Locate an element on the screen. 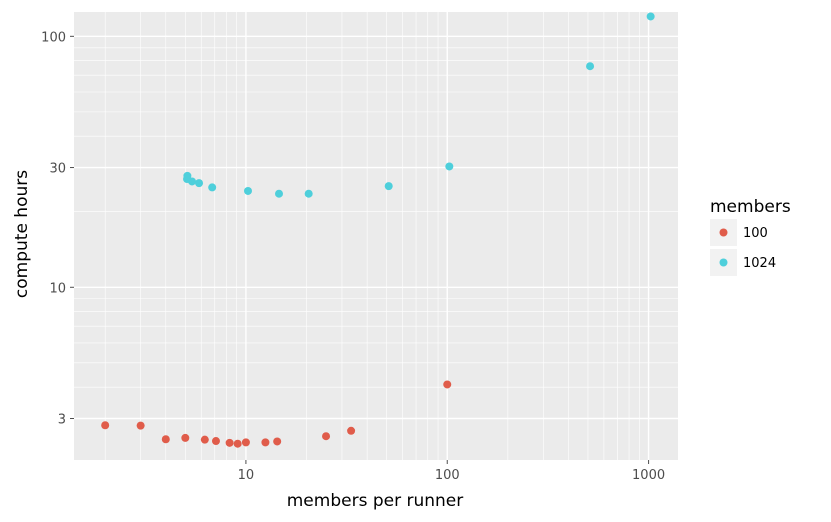  y-tick-label: 100 is located at coordinates (53, 37).